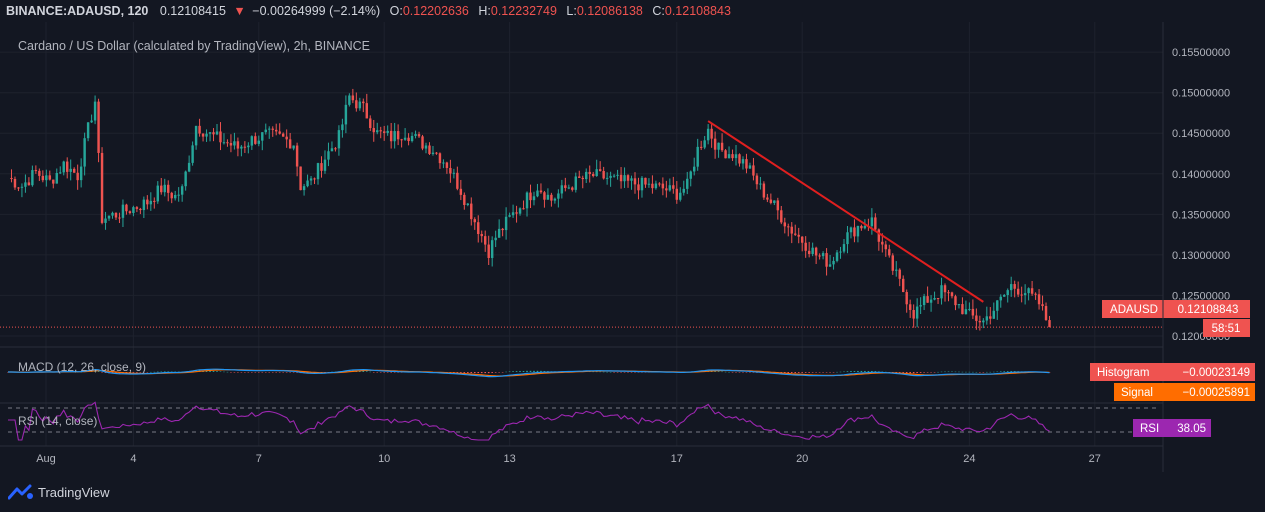 The image size is (1265, 512). What do you see at coordinates (59, 492) in the screenshot?
I see `branding: TradingView` at bounding box center [59, 492].